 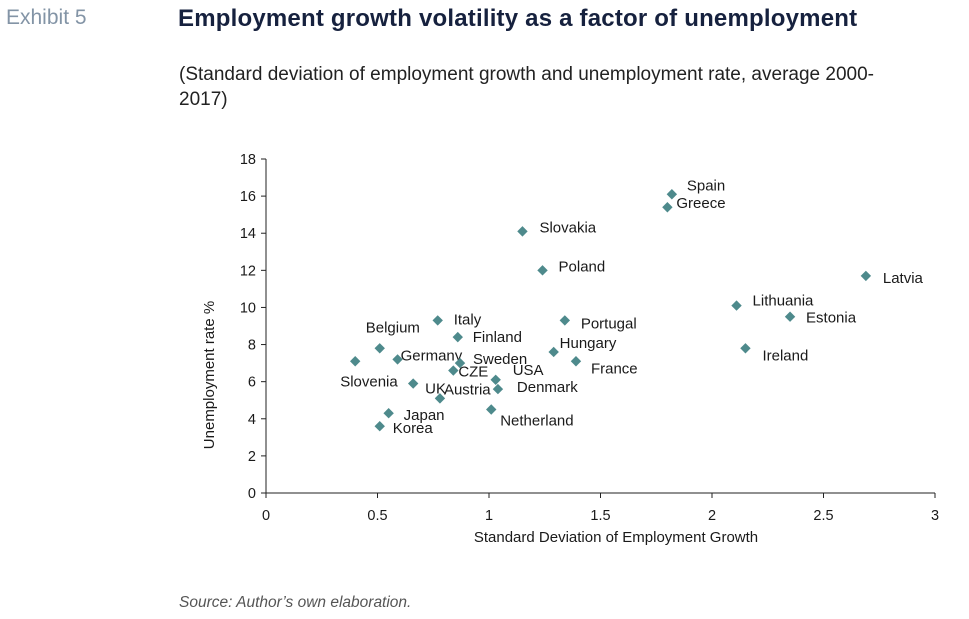 I want to click on scatter-point: CZE, so click(x=468, y=372).